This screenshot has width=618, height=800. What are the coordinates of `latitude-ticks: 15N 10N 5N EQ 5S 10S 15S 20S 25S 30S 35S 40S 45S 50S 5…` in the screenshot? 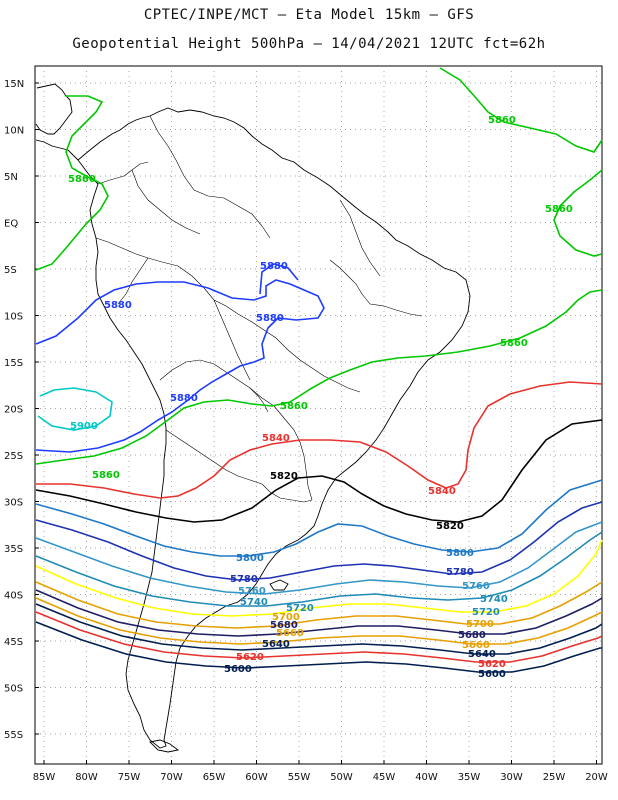 It's located at (21, 410).